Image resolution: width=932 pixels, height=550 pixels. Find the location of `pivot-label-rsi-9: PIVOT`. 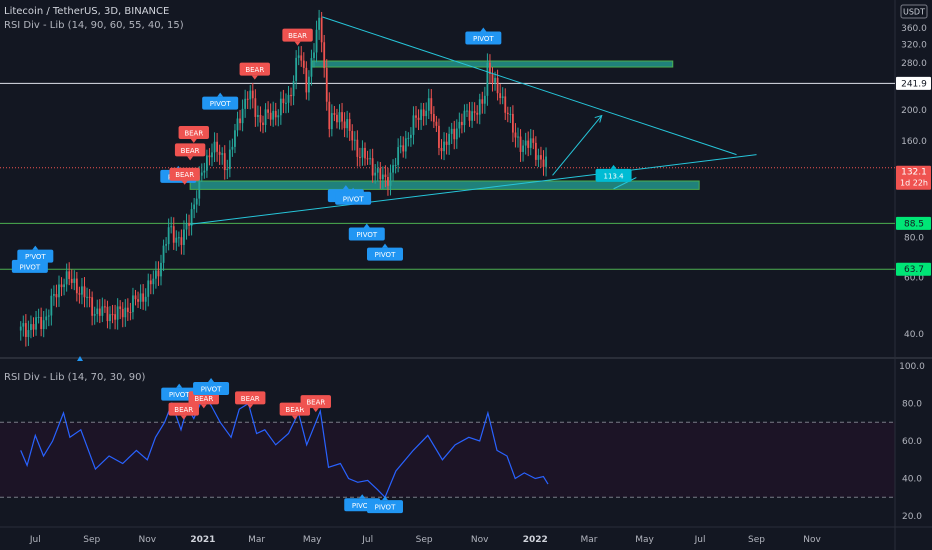

pivot-label-rsi-9: PIVOT is located at coordinates (384, 505).